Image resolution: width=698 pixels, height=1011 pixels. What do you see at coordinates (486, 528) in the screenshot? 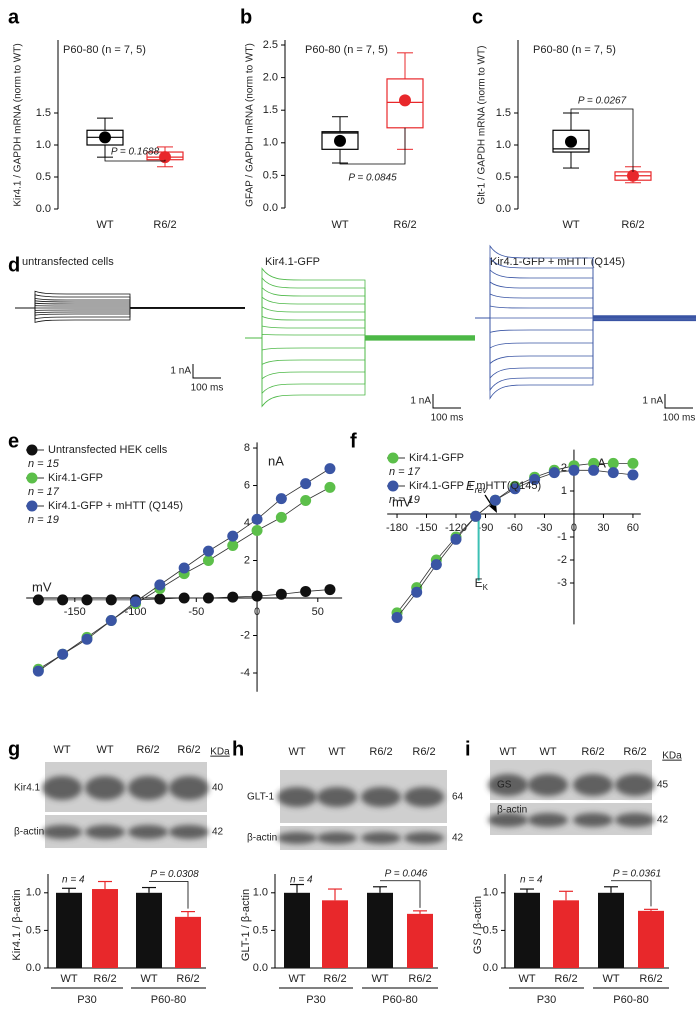
I see `x-tick-label: -90` at bounding box center [486, 528].